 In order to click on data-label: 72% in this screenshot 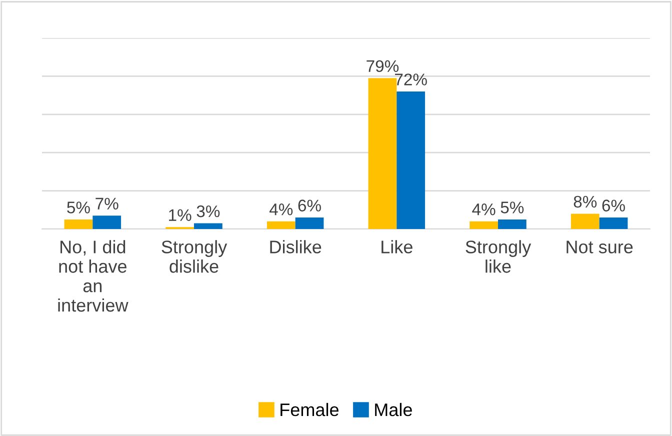, I will do `click(411, 80)`.